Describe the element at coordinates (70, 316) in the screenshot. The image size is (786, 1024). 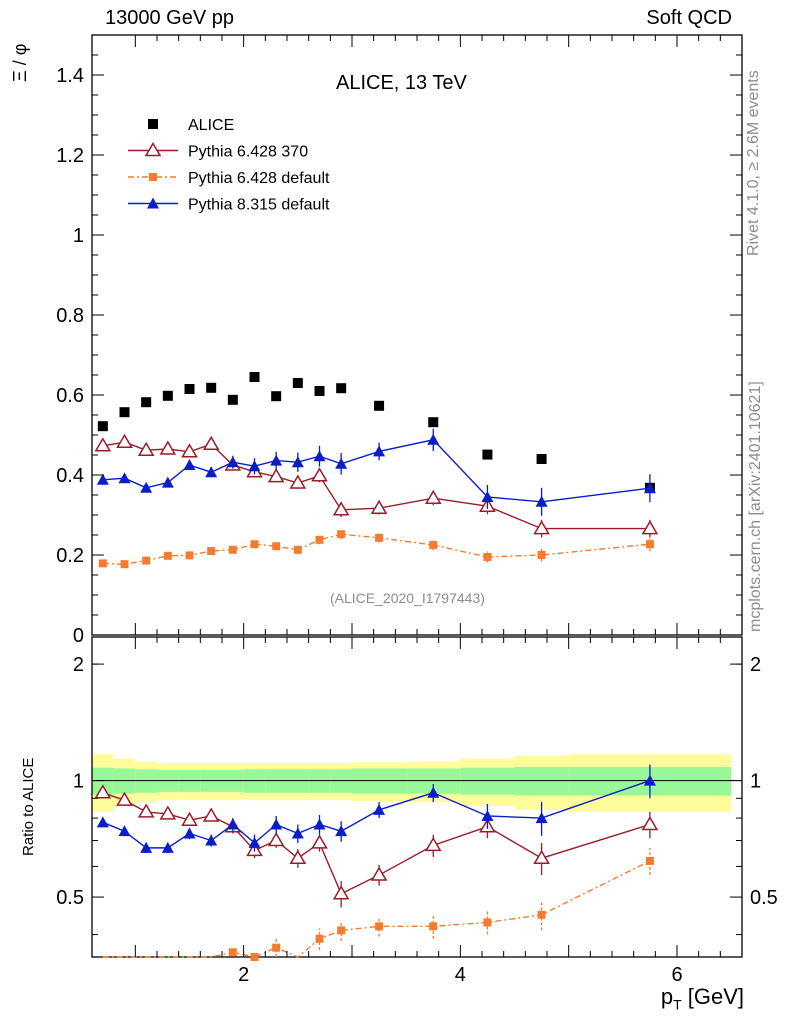
I see `y-tick-label: 0.8` at that location.